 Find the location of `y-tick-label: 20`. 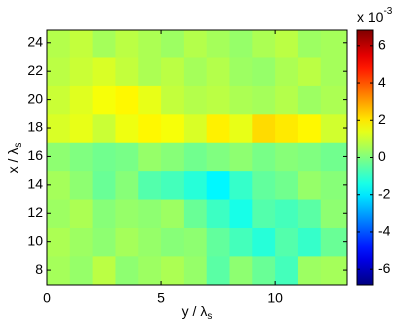

y-tick-label: 20 is located at coordinates (35, 98).